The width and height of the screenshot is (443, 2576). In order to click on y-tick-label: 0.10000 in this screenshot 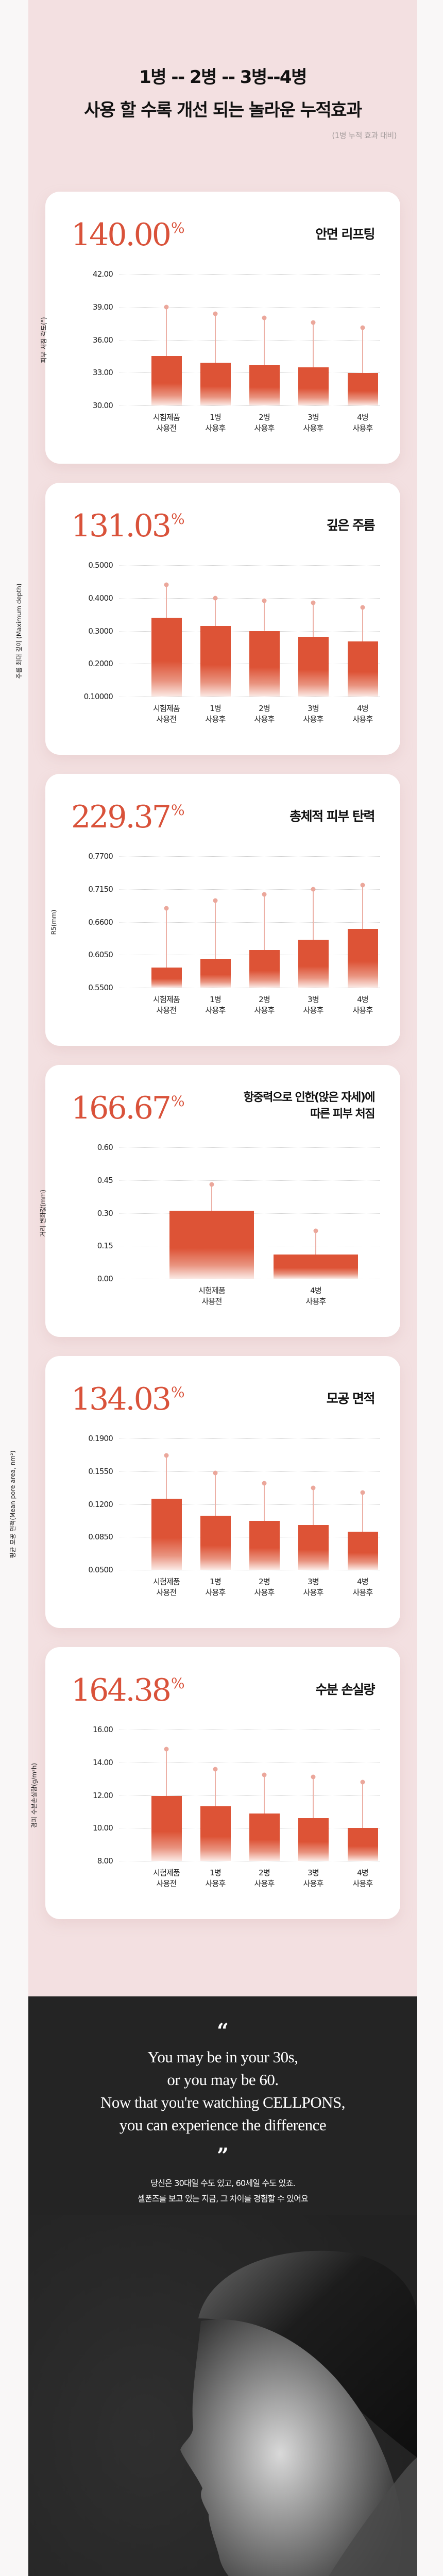, I will do `click(98, 696)`.